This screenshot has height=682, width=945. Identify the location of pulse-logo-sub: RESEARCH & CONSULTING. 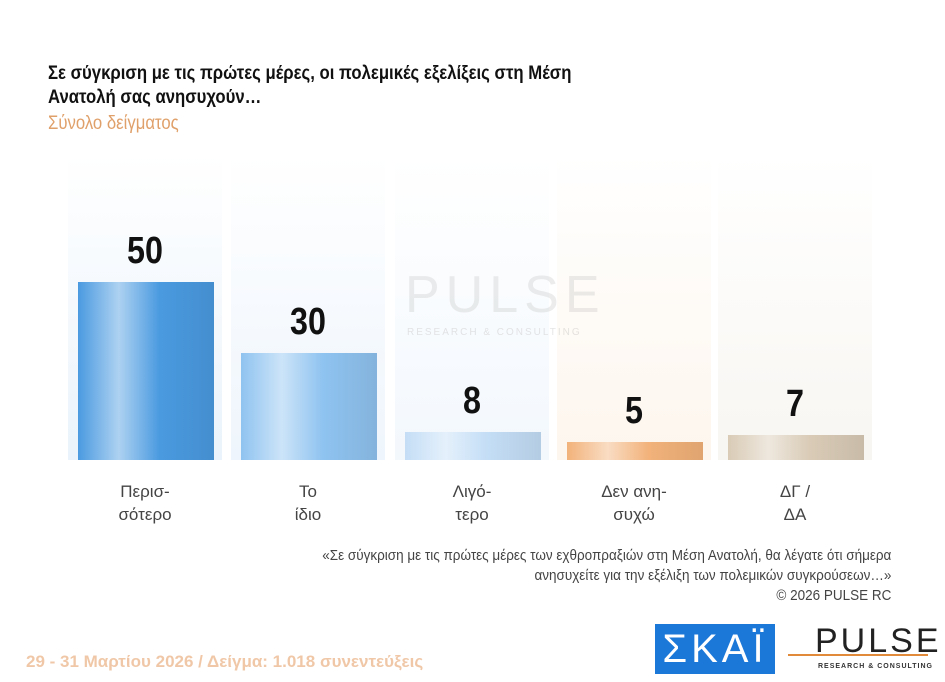
(875, 666).